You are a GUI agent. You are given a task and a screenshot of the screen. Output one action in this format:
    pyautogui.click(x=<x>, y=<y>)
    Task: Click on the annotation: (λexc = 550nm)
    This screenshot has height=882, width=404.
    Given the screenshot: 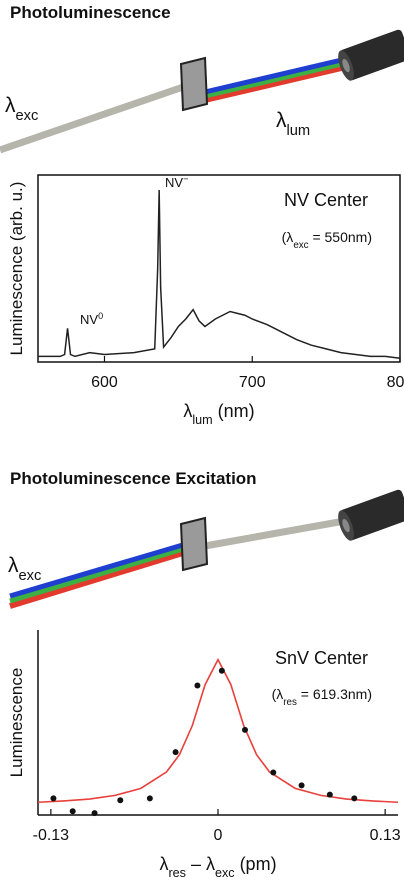 What is the action you would take?
    pyautogui.click(x=327, y=240)
    